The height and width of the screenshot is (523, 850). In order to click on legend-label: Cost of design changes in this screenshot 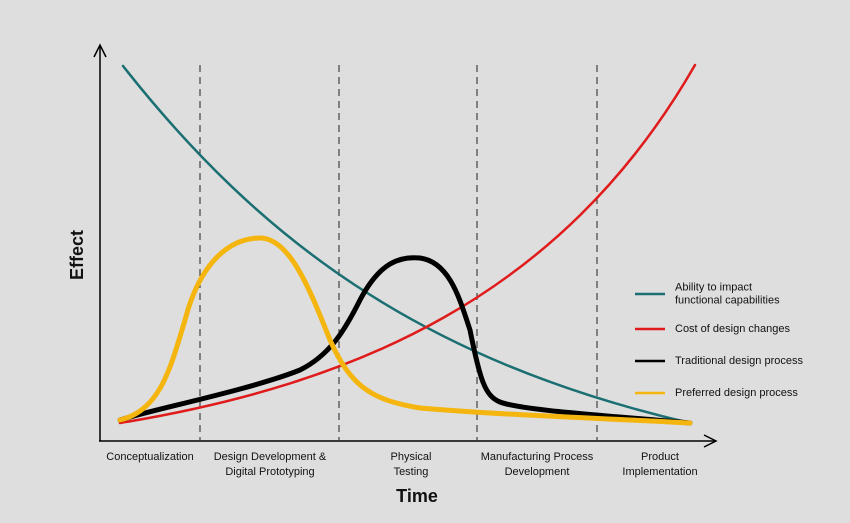, I will do `click(732, 329)`.